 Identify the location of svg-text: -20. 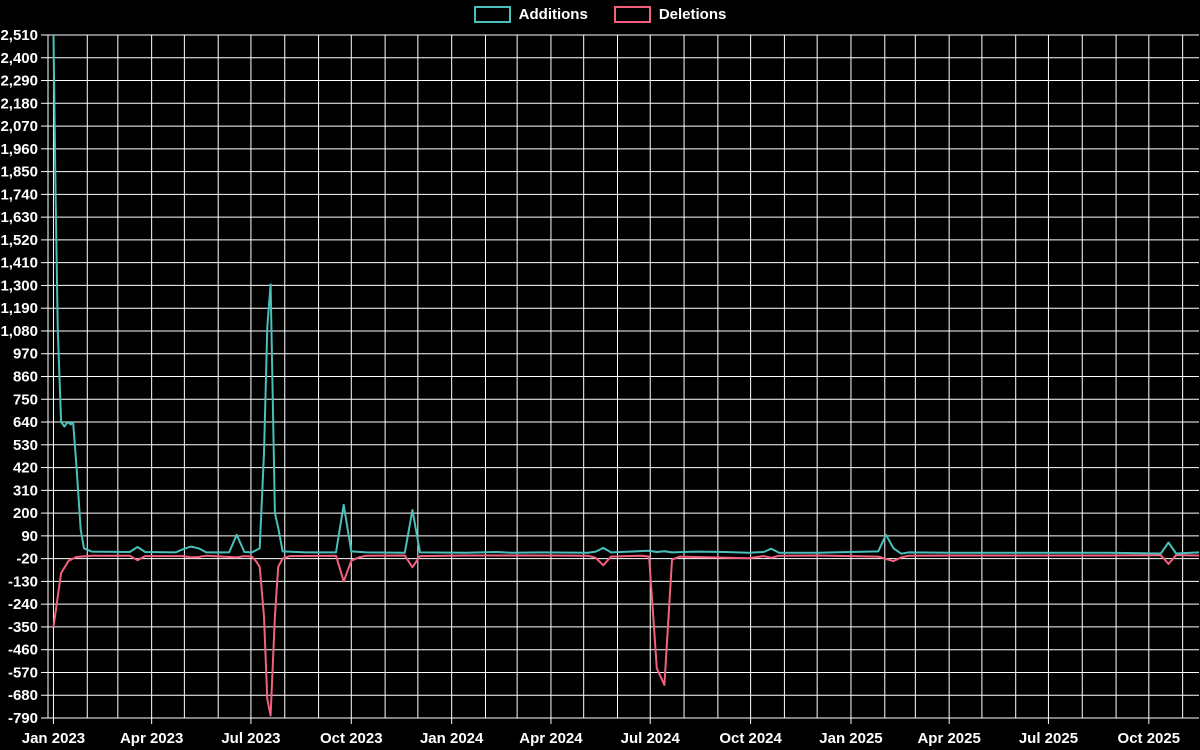
(27, 559).